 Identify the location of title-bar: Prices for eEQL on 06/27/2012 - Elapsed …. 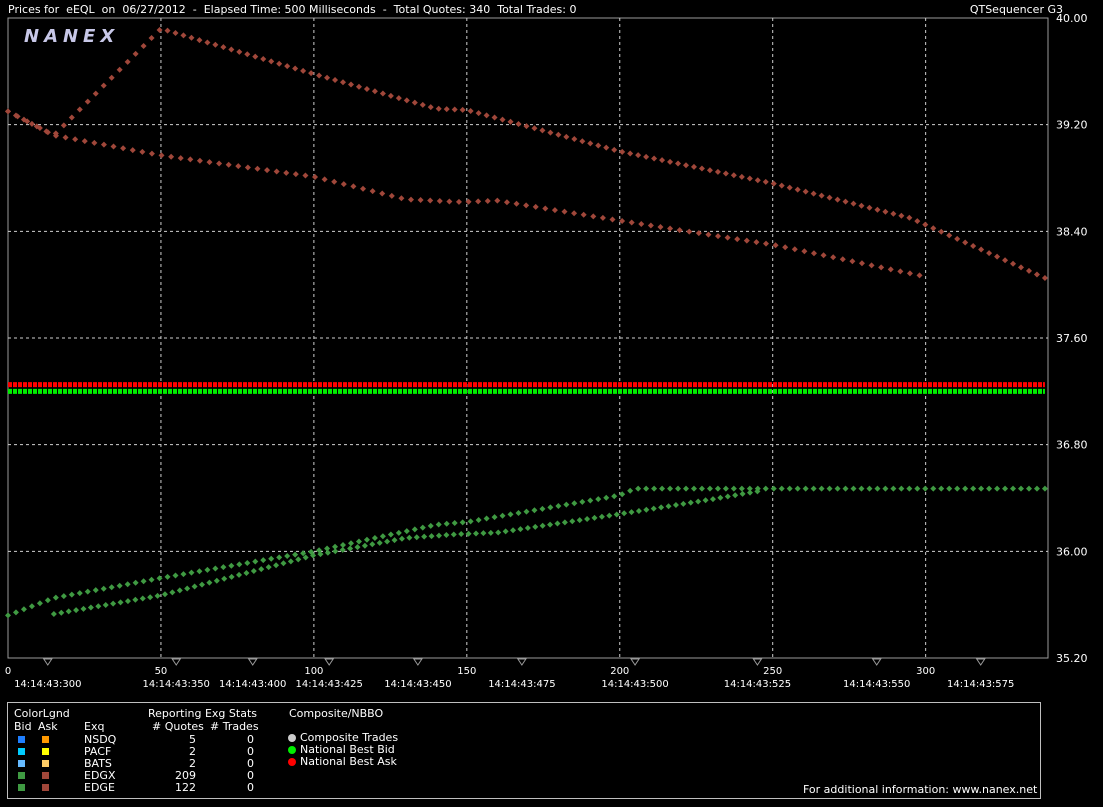
(551, 9).